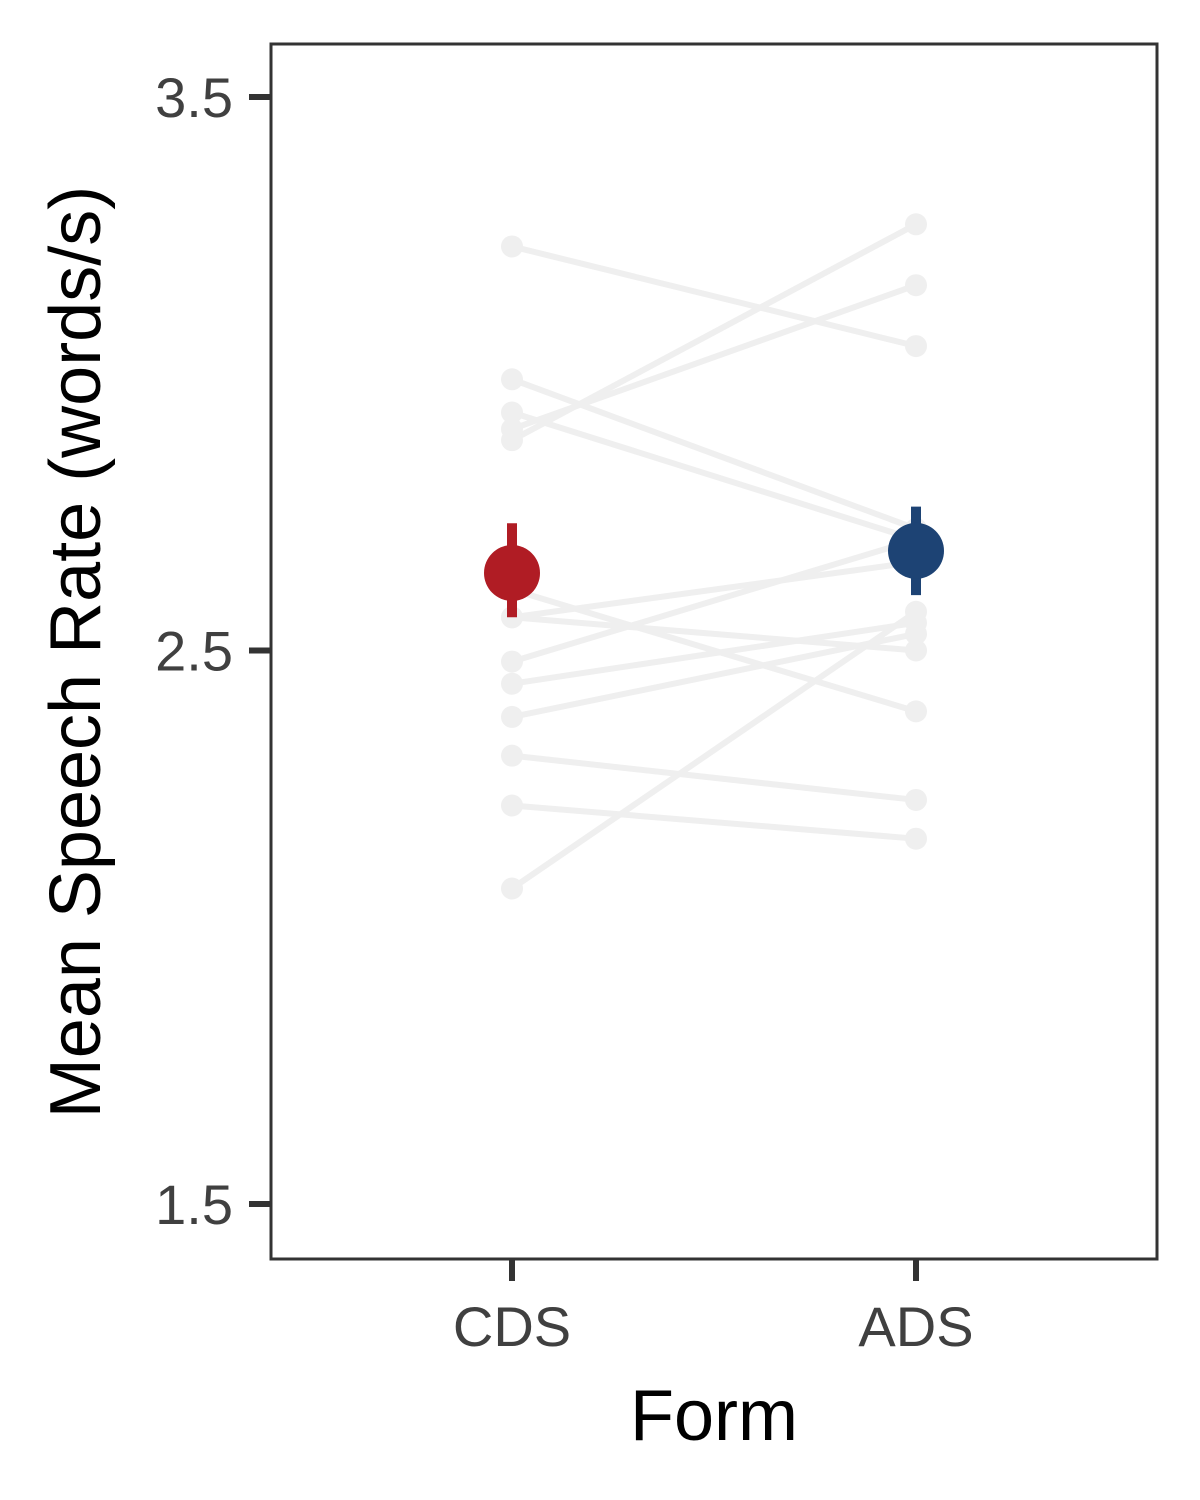 The height and width of the screenshot is (1500, 1200). What do you see at coordinates (915, 1326) in the screenshot?
I see `x-tick-label-ads: ADS` at bounding box center [915, 1326].